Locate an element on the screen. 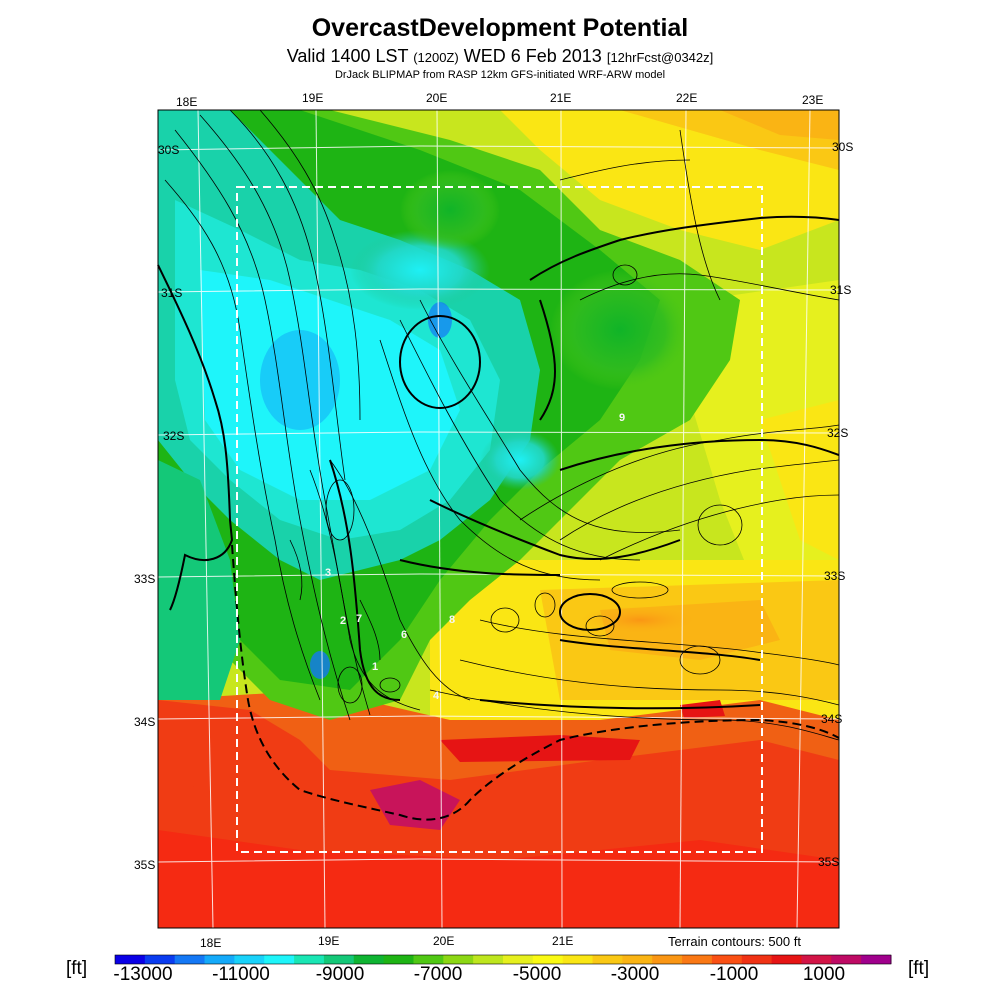 This screenshot has width=1000, height=1000. forecast-date: WED 6 Feb 2013 is located at coordinates (532, 56).